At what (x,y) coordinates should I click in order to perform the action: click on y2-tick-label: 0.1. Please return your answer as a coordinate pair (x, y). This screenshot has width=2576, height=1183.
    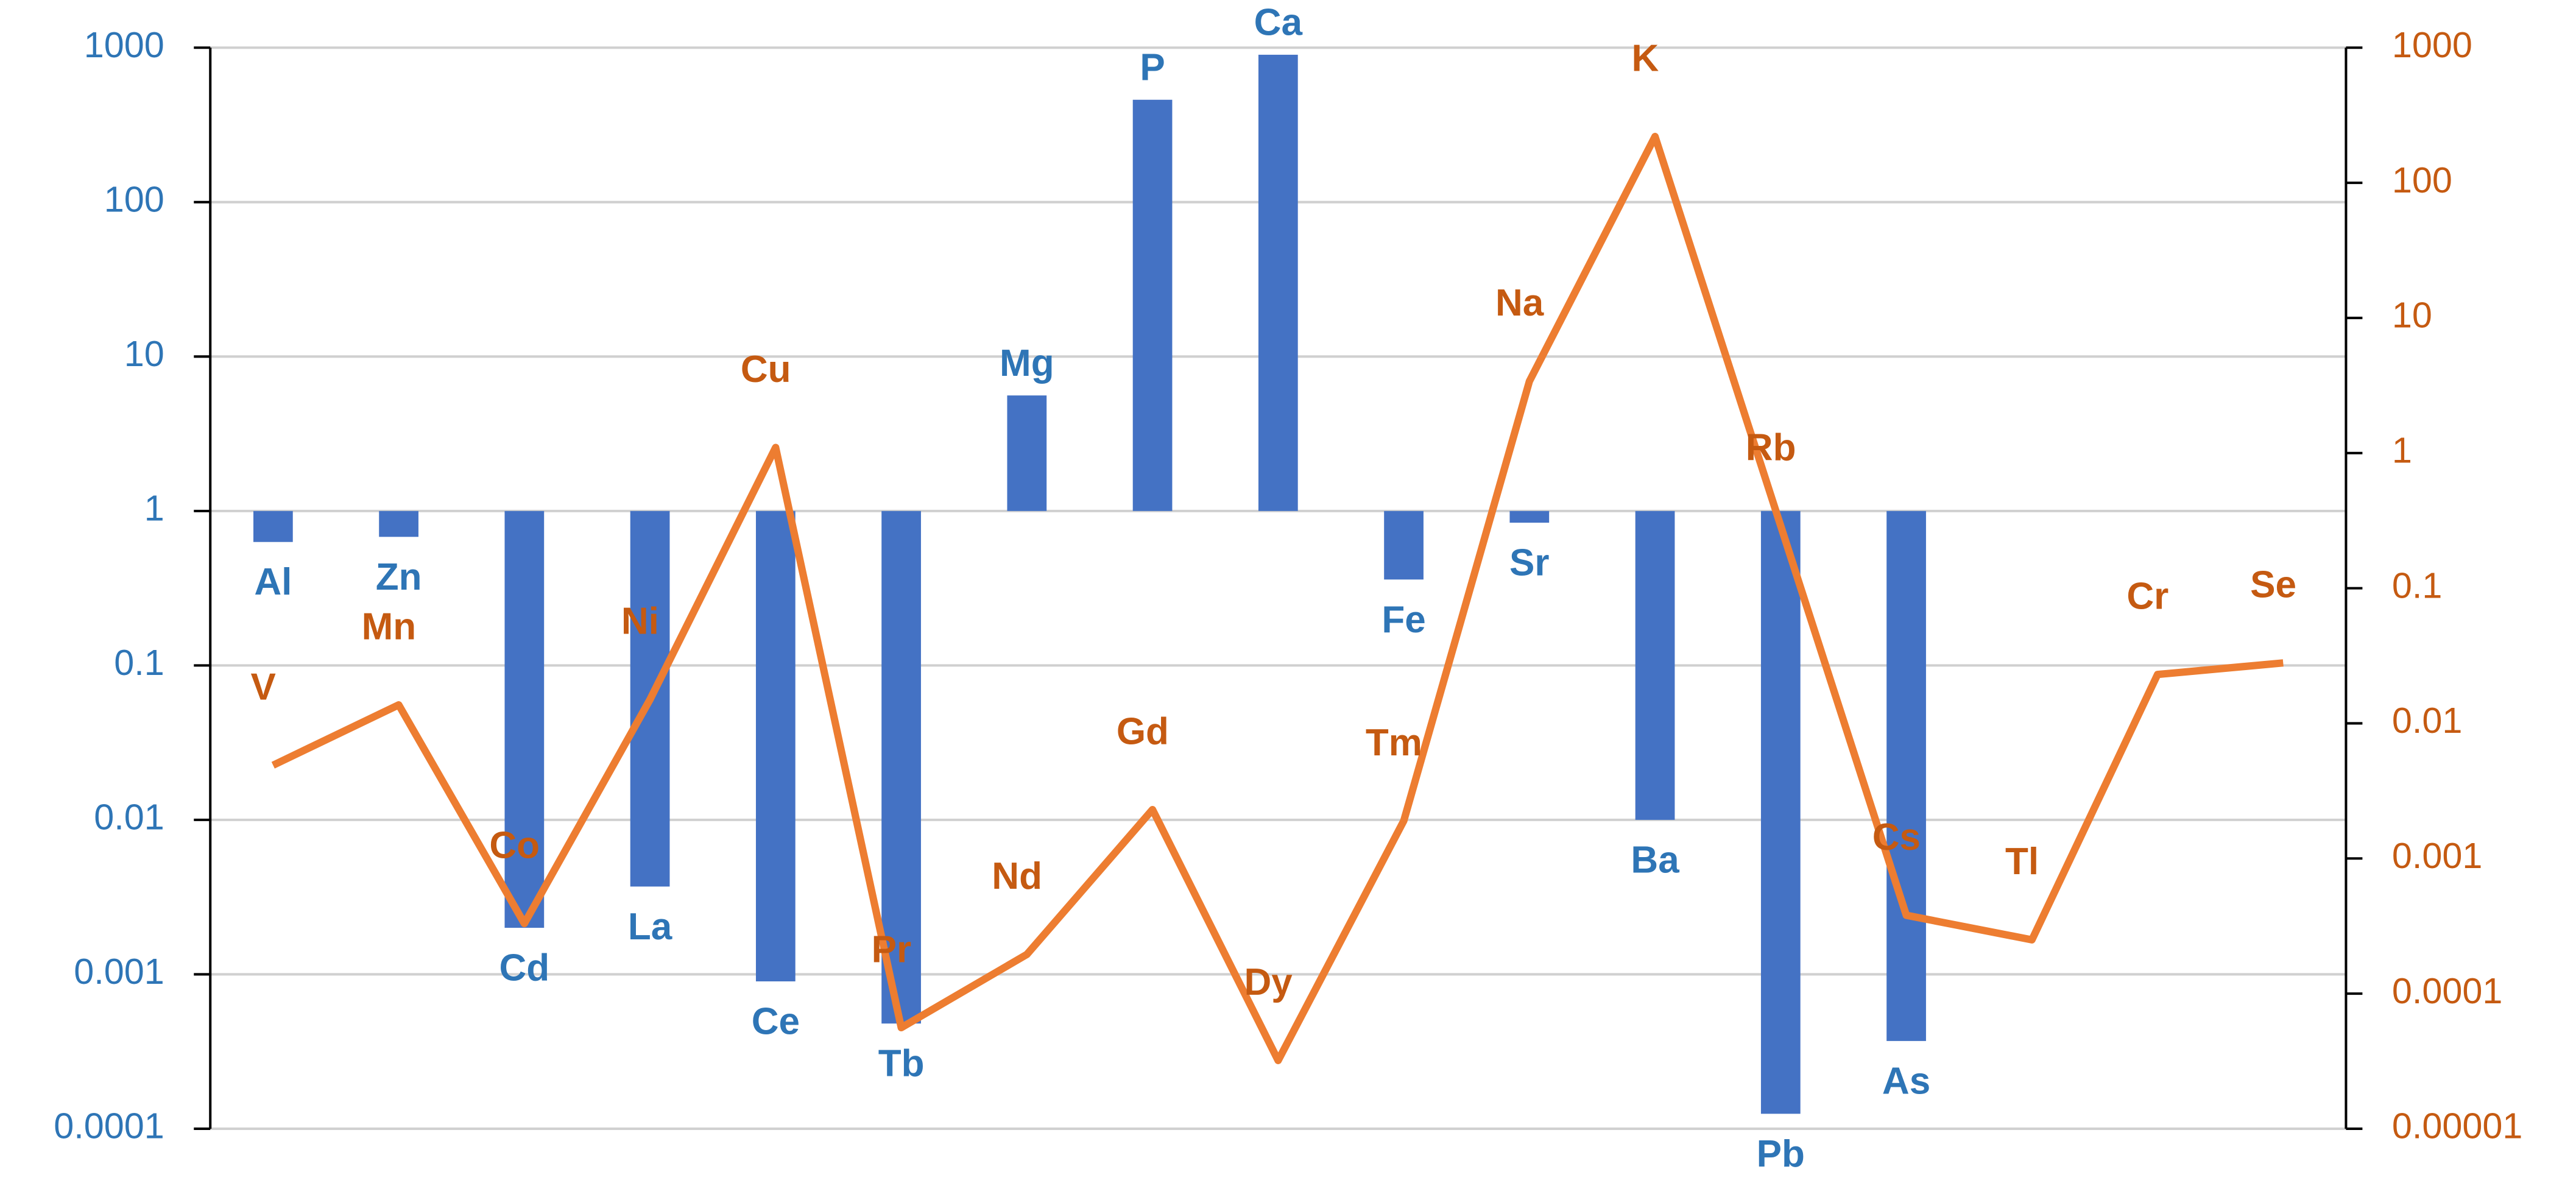
    Looking at the image, I should click on (2417, 585).